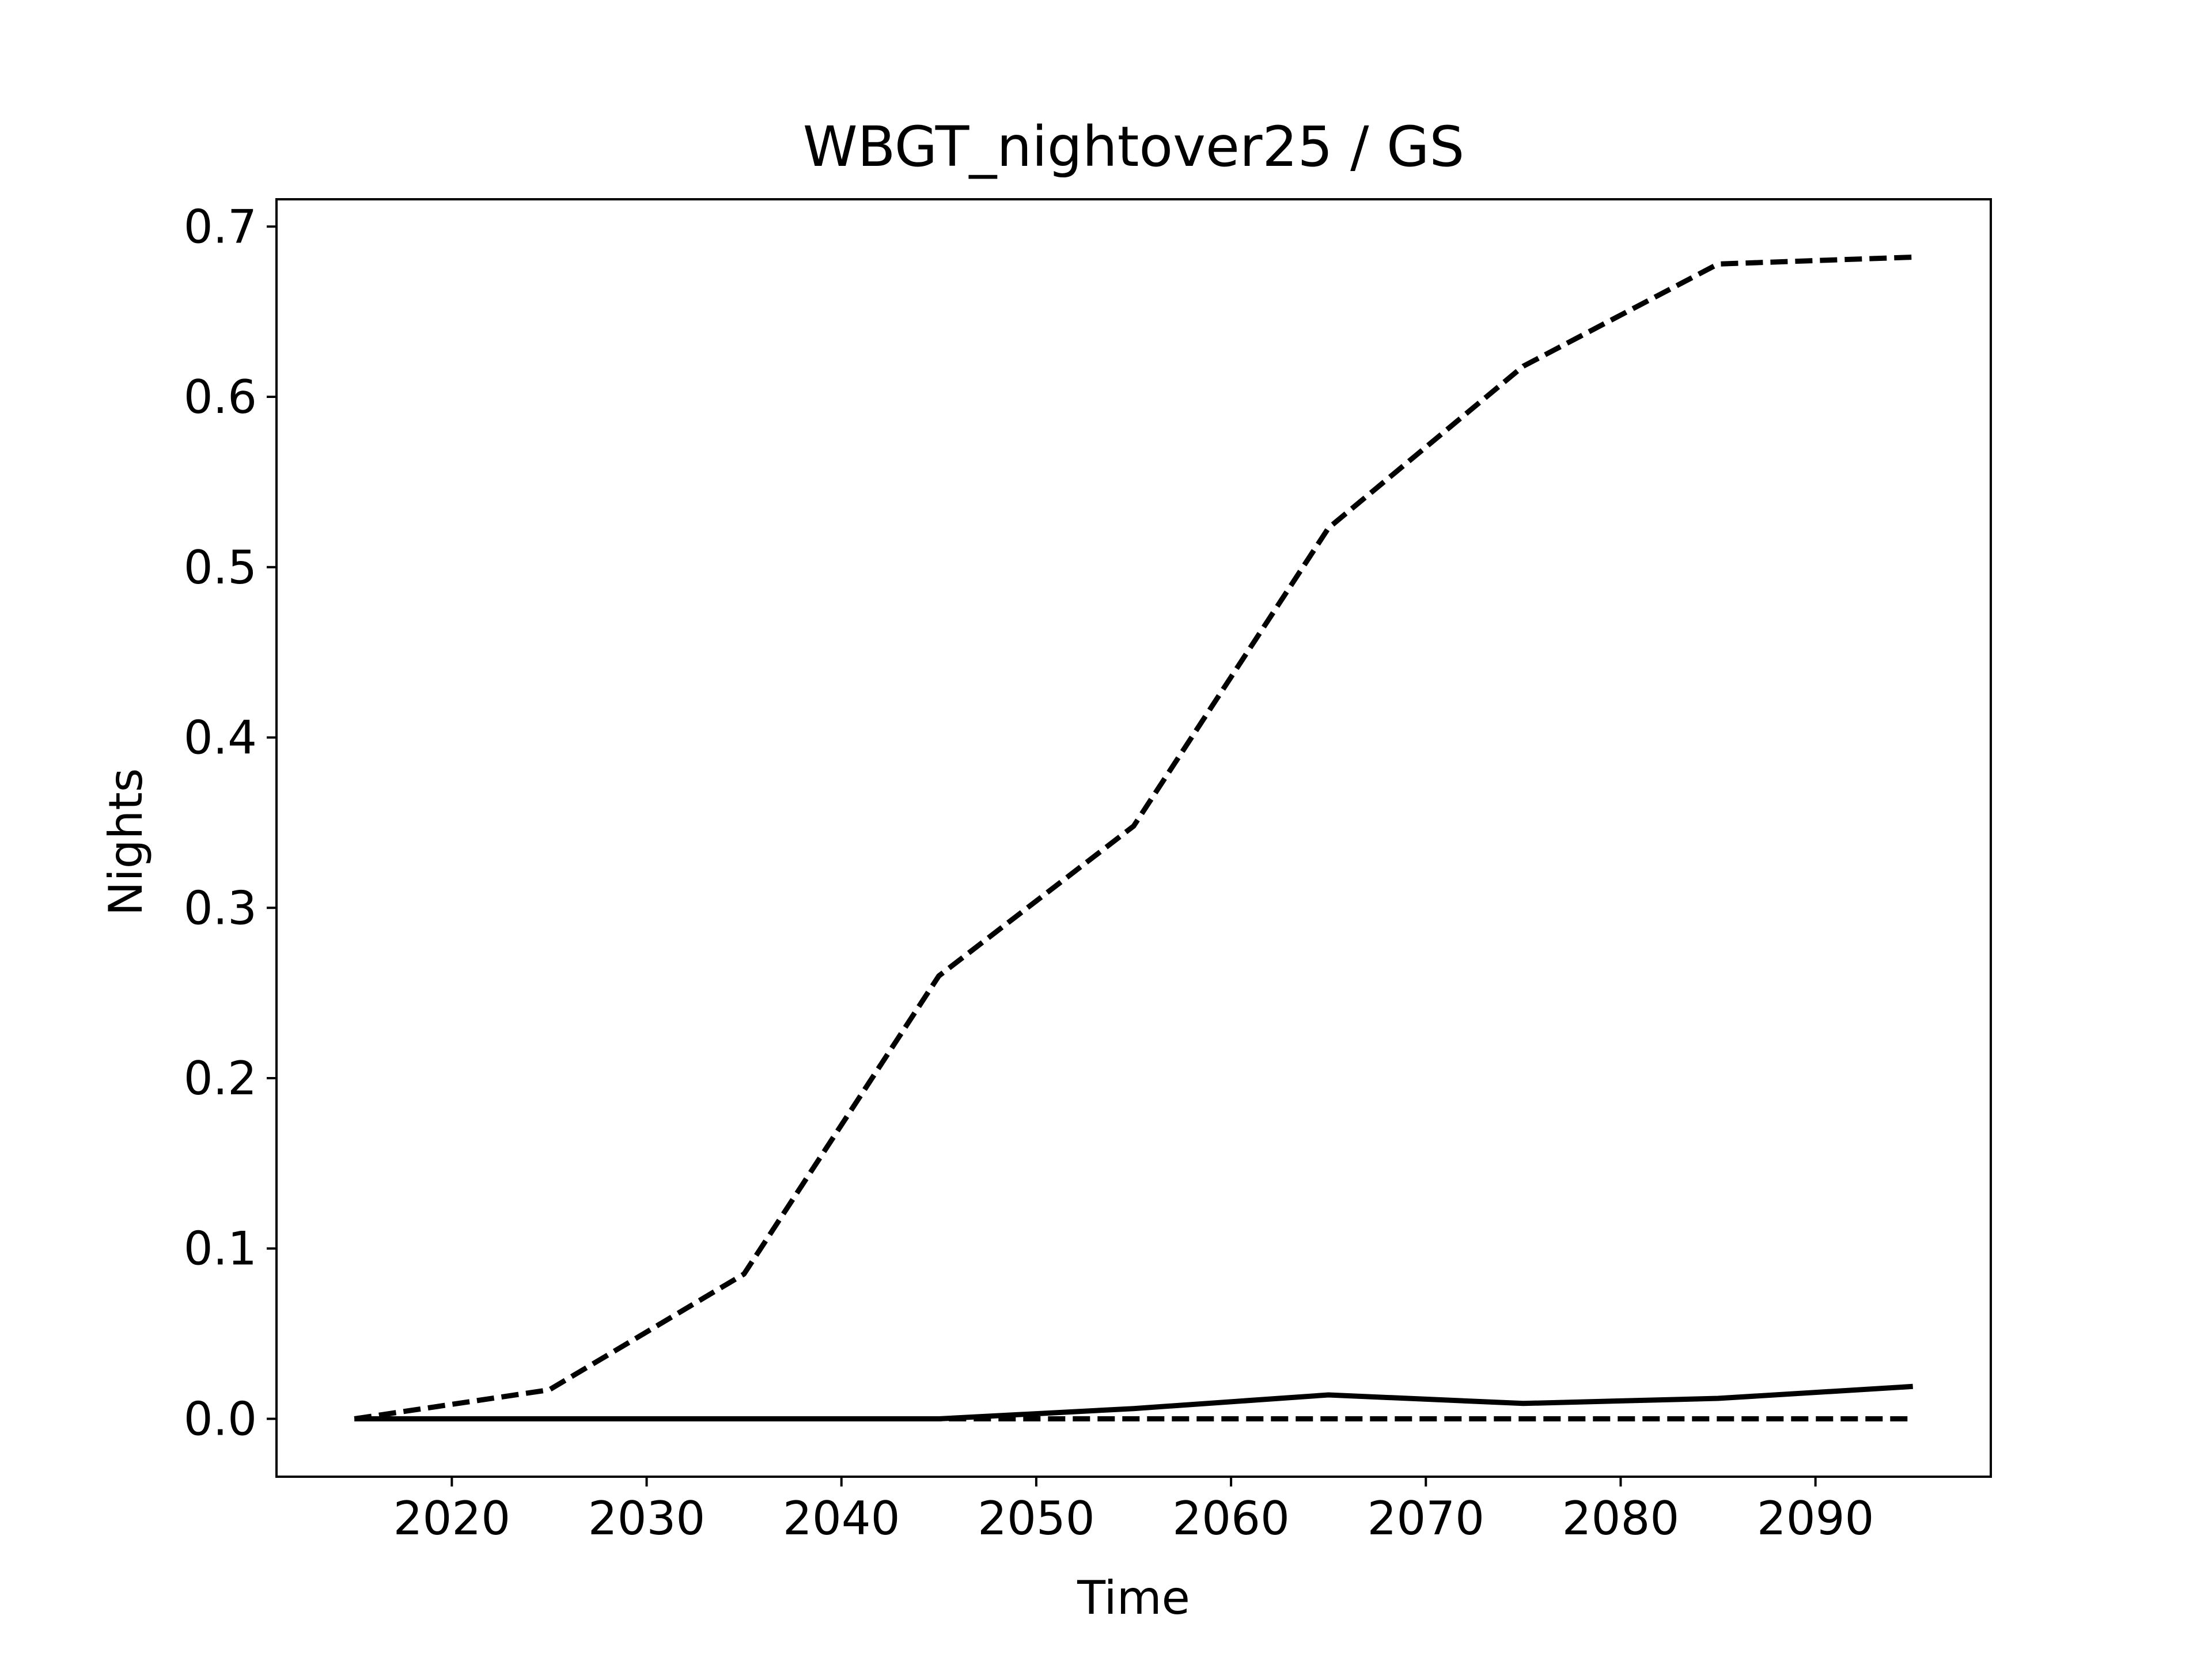 The image size is (2212, 1661). I want to click on x-tick-label: 2030, so click(647, 1518).